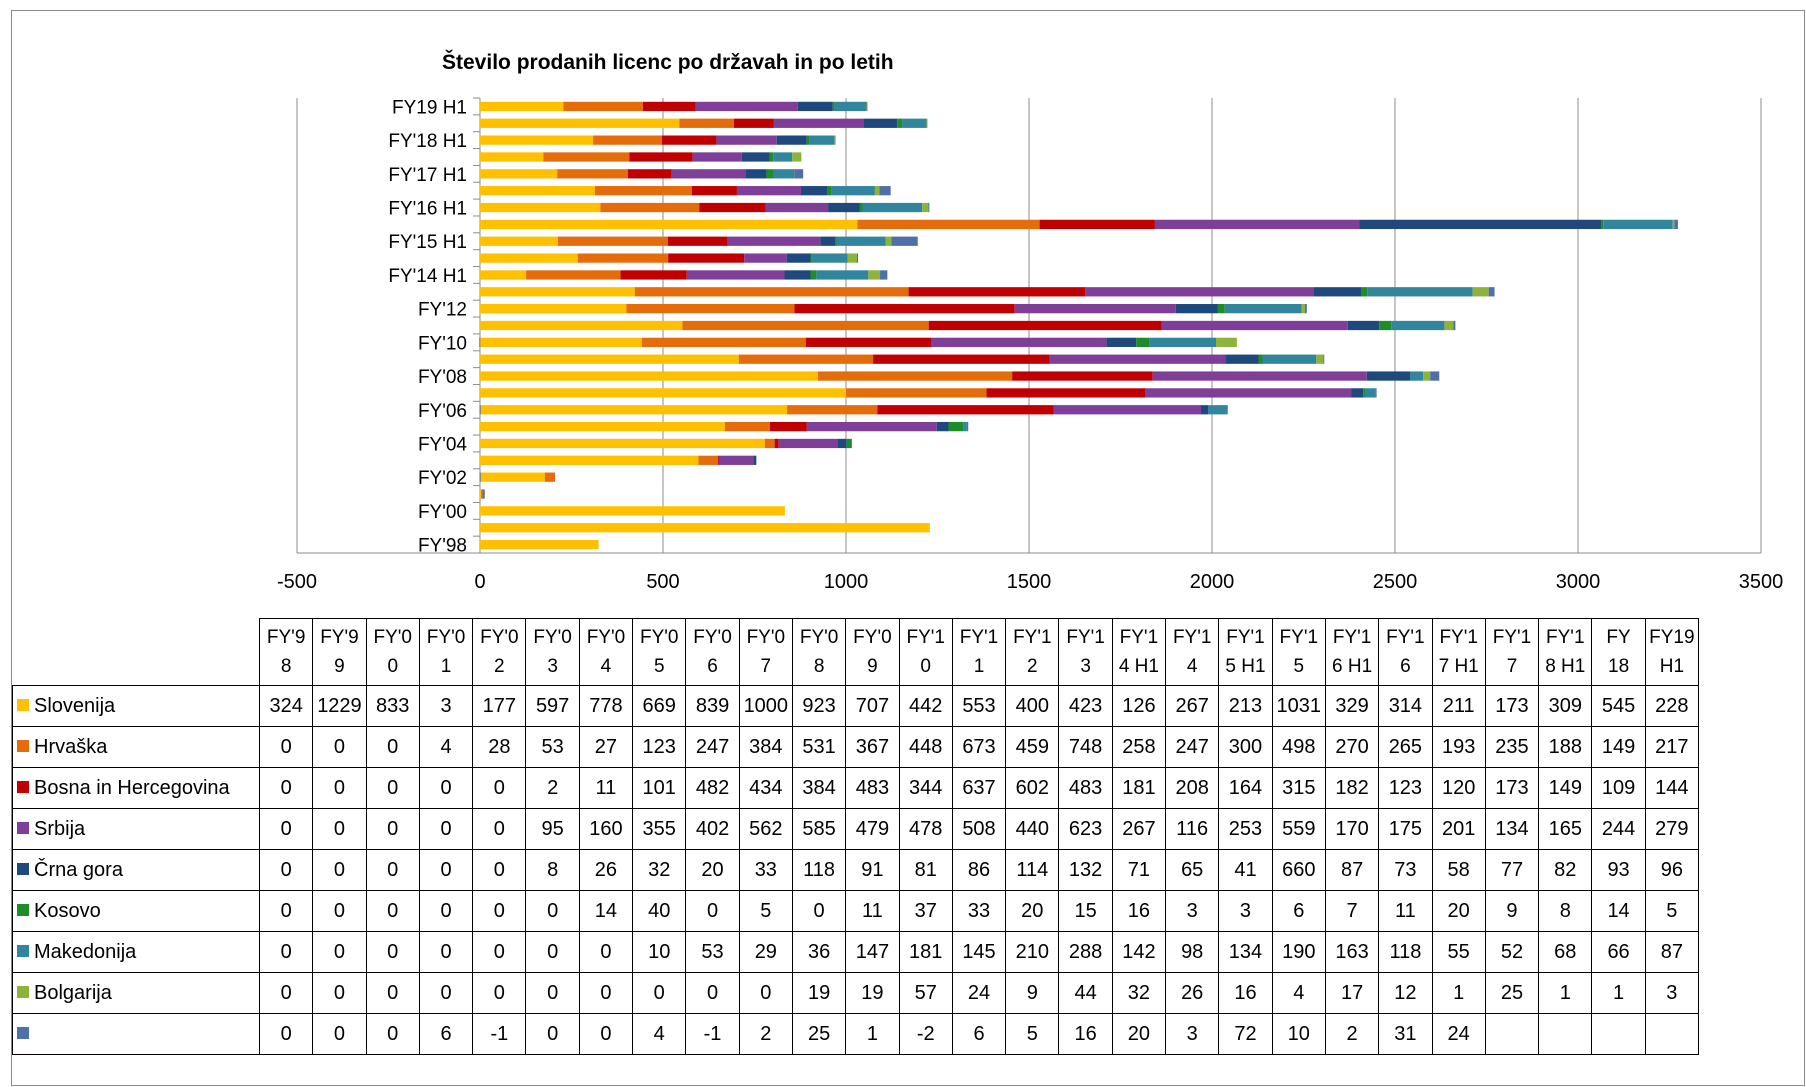  Describe the element at coordinates (659, 1034) in the screenshot. I see `table-cell: 4` at that location.